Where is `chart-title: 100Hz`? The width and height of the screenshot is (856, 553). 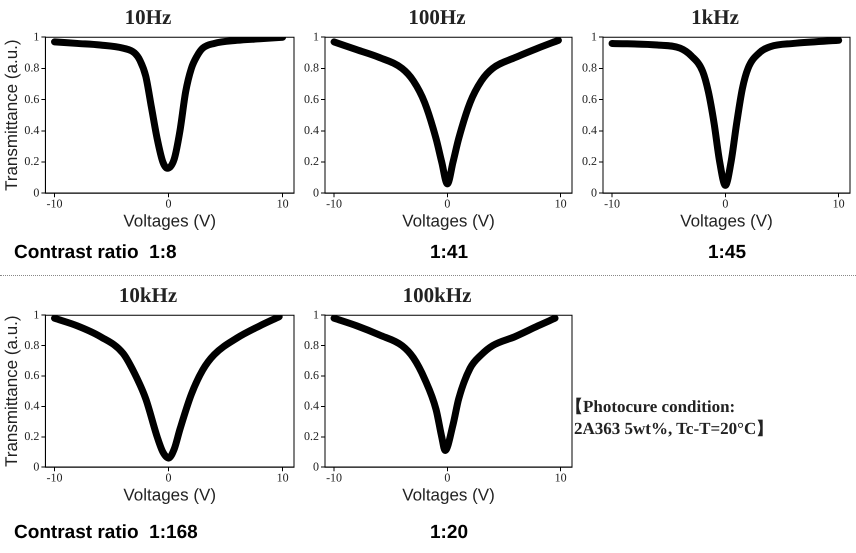
chart-title: 100Hz is located at coordinates (437, 17).